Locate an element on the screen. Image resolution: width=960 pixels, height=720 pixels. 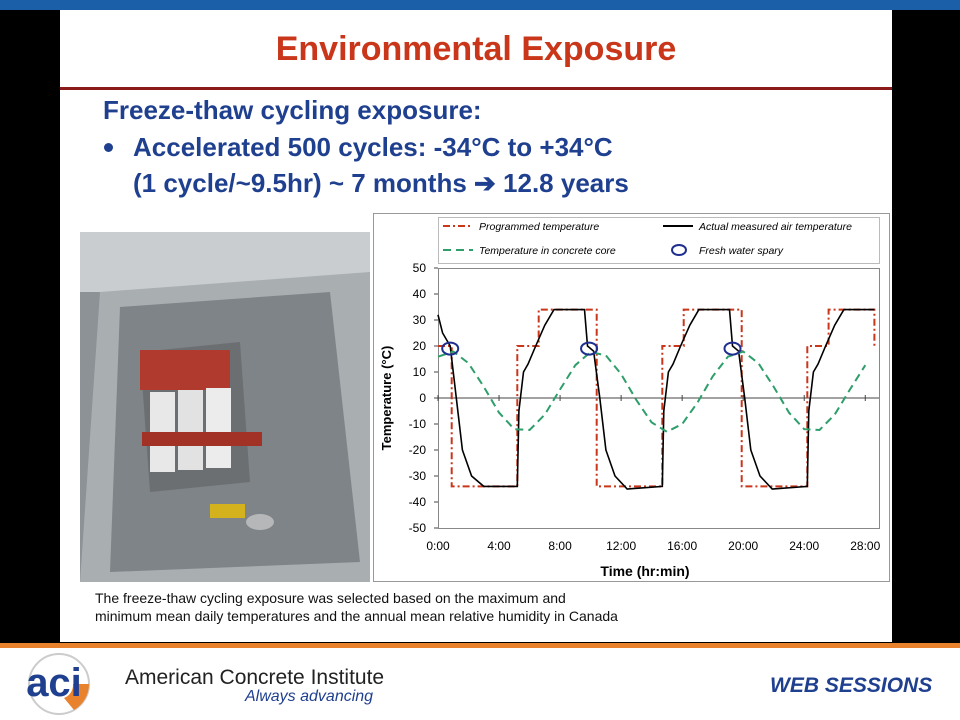
top-bar is located at coordinates (480, 5).